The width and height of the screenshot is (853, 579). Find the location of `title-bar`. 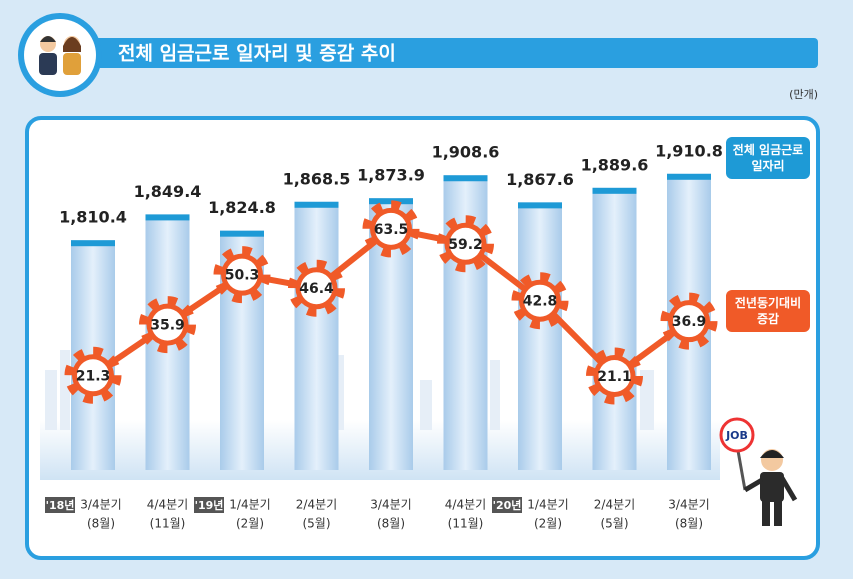

title-bar is located at coordinates (454, 53).